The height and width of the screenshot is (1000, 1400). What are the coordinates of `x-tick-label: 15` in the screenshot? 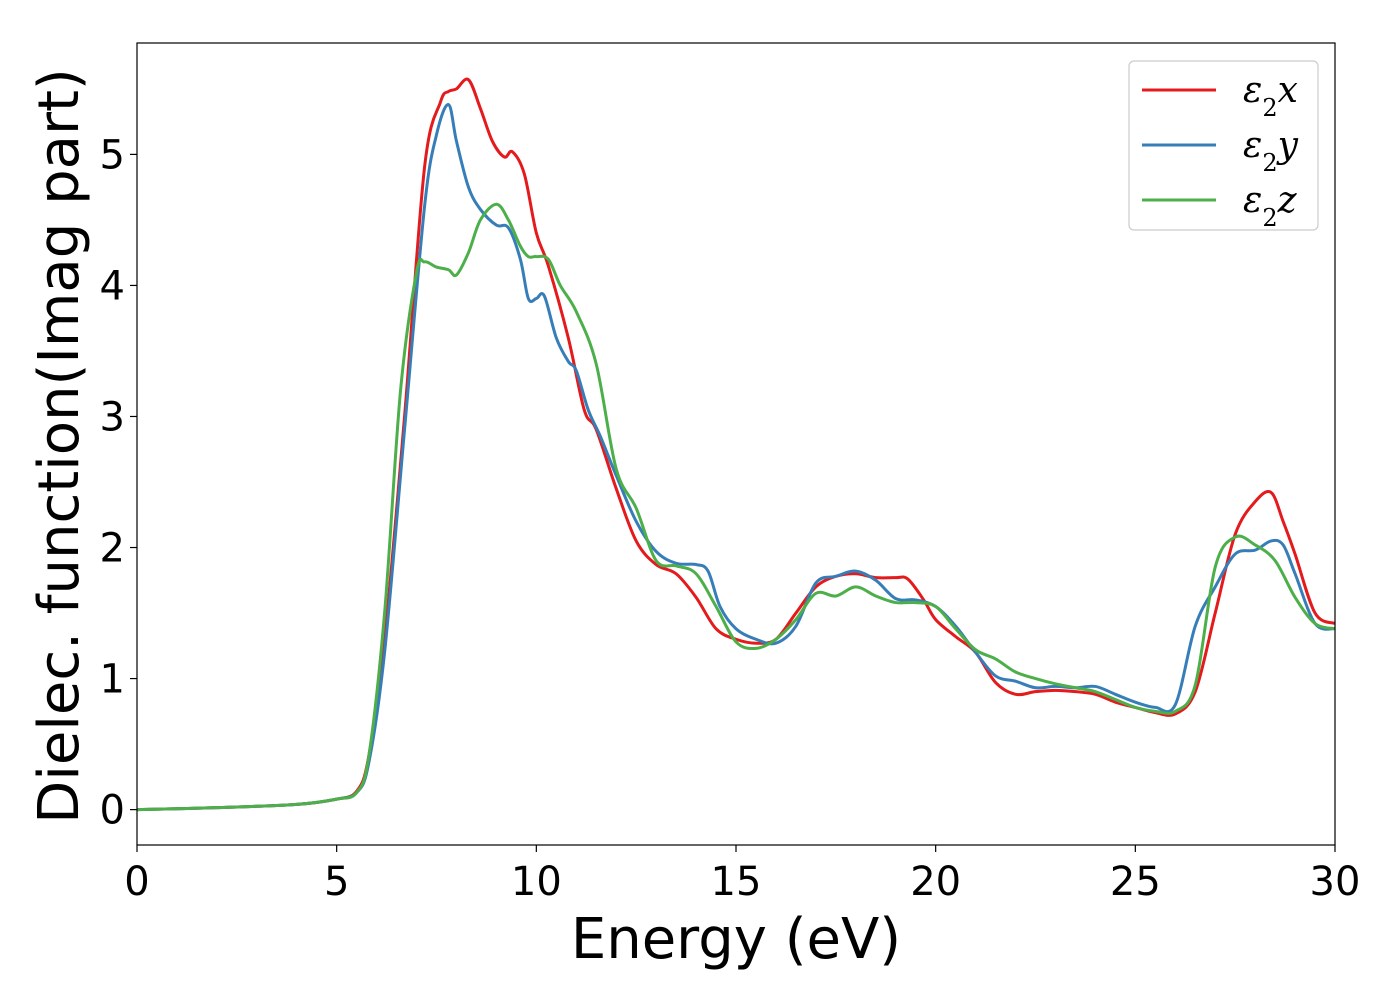 It's located at (736, 882).